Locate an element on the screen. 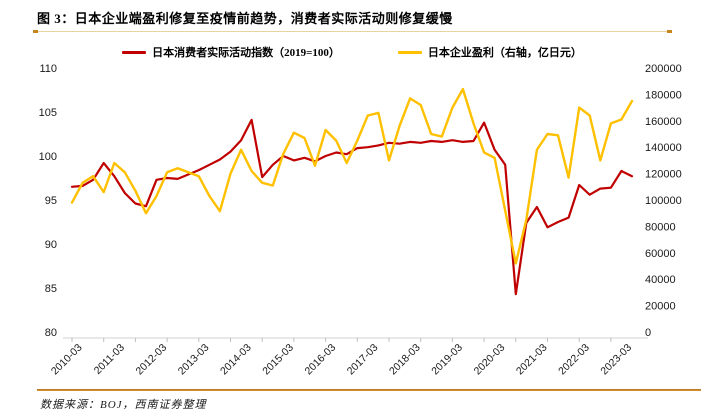 This screenshot has height=417, width=704. right-axis-tick-label: 80000 is located at coordinates (660, 227).